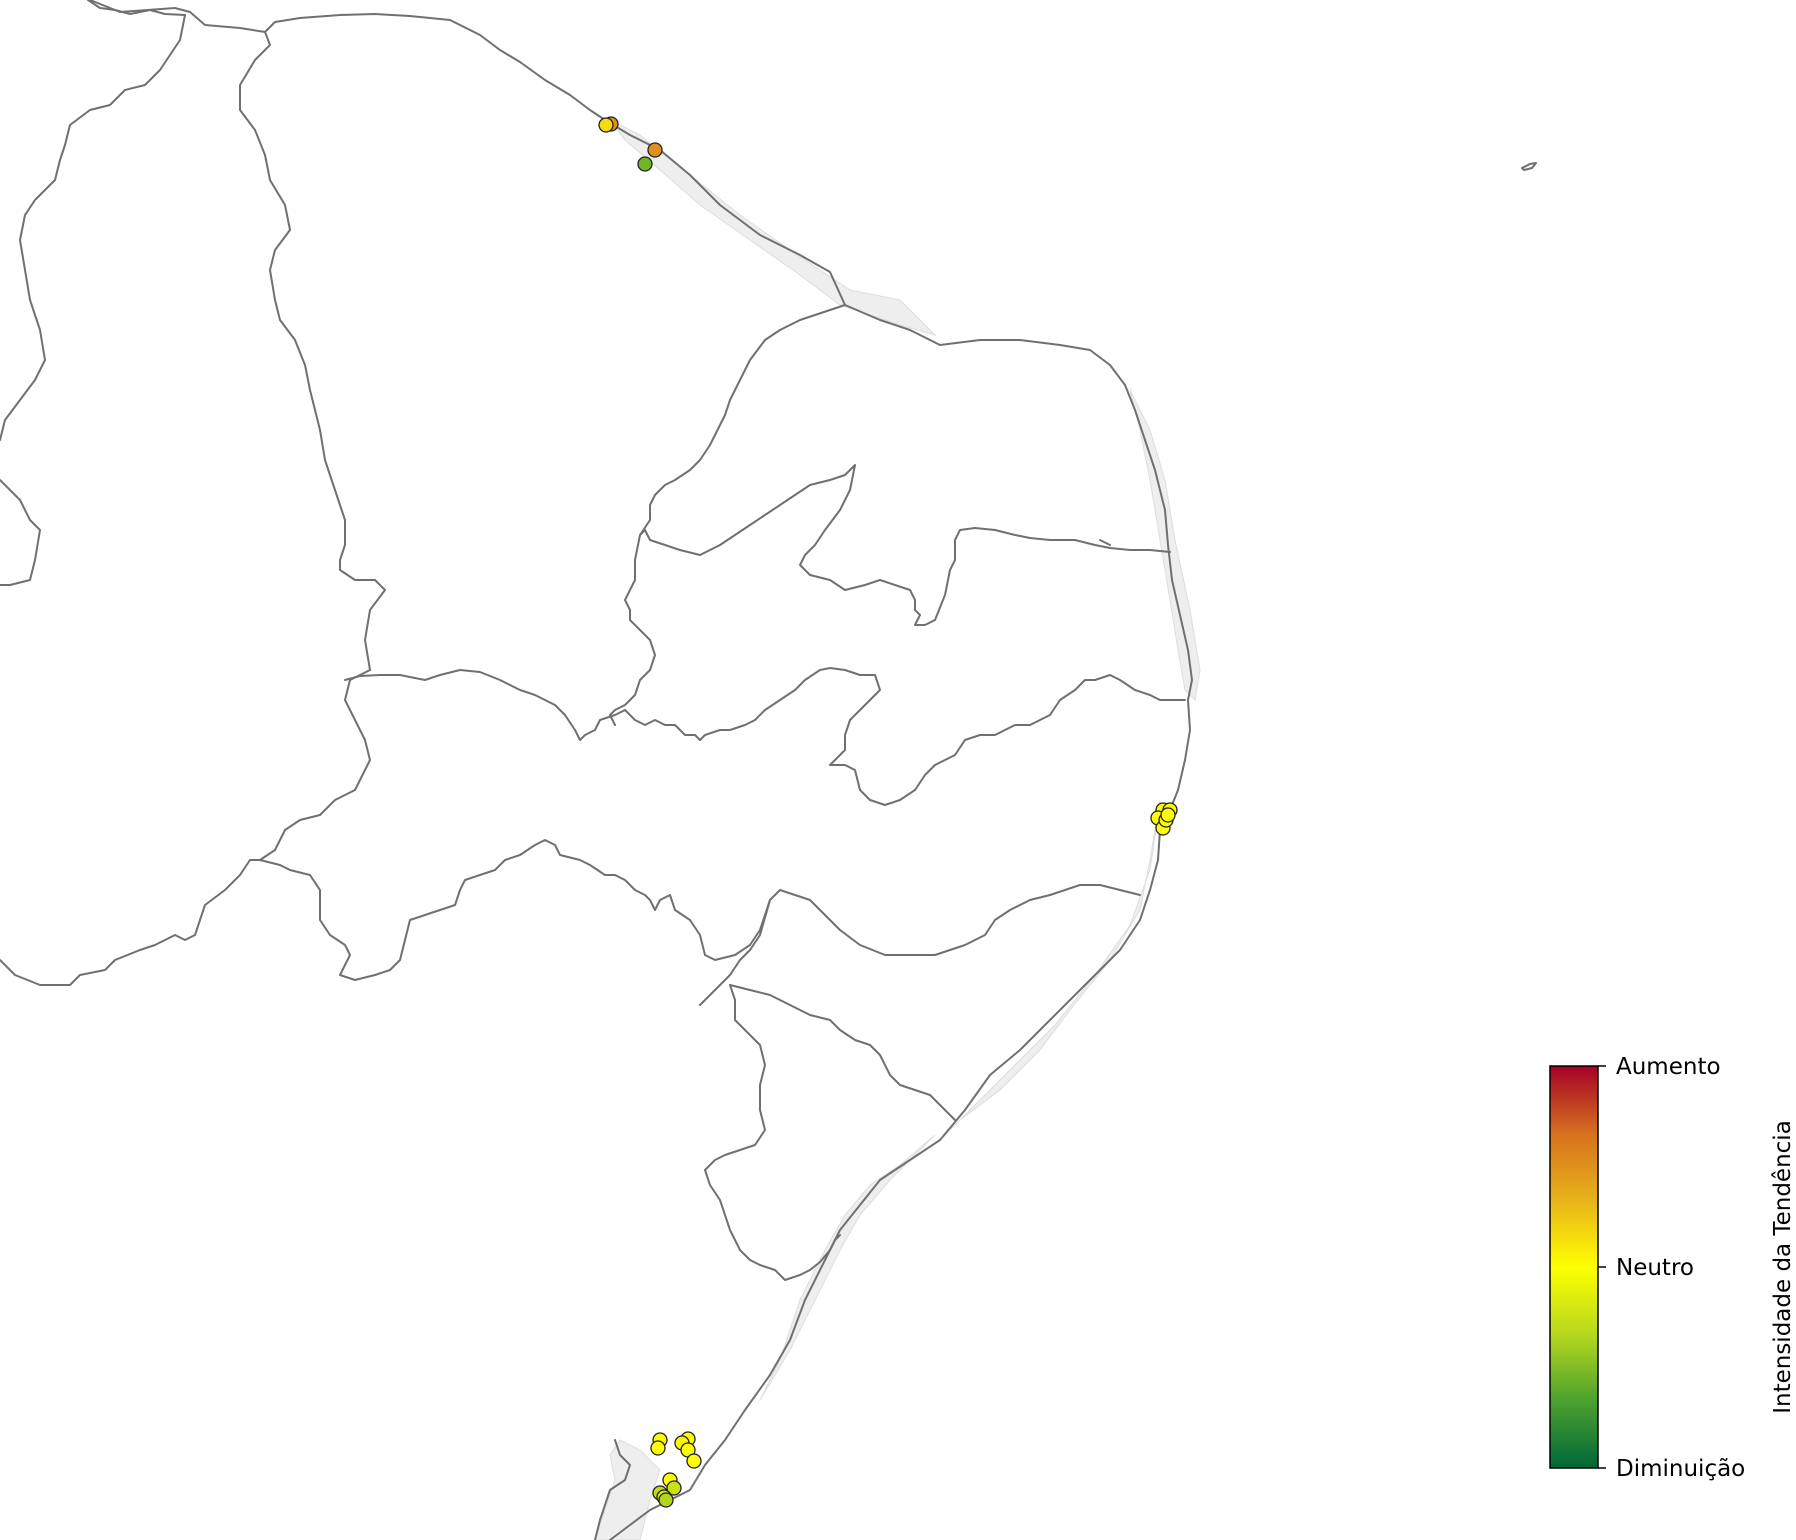 The width and height of the screenshot is (1796, 1540). What do you see at coordinates (630, 144) in the screenshot?
I see `north-coast-cluster` at bounding box center [630, 144].